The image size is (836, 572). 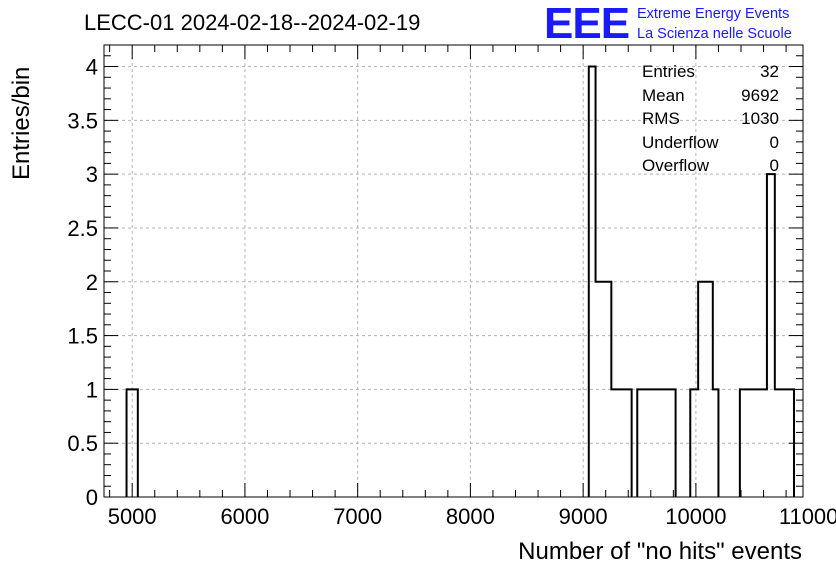 What do you see at coordinates (132, 516) in the screenshot?
I see `x-tick-label: 5000` at bounding box center [132, 516].